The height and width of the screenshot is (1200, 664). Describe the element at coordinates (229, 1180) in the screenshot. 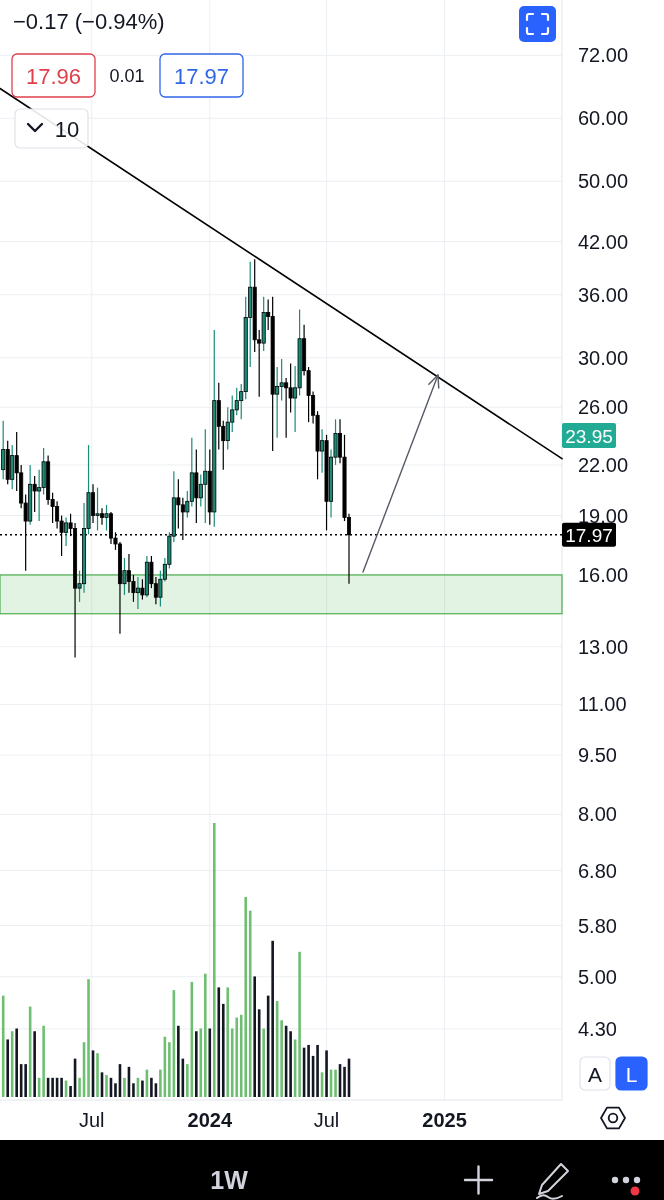

I see `text: 1W` at that location.